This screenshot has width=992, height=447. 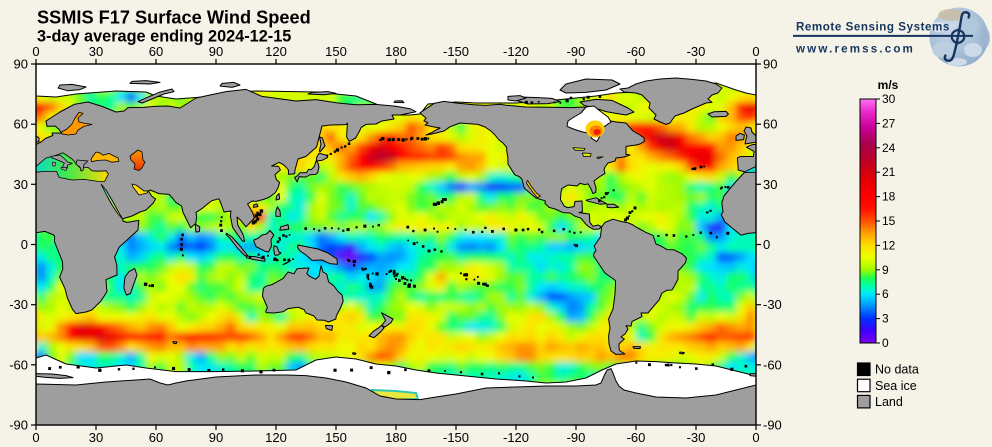 What do you see at coordinates (885, 294) in the screenshot?
I see `svg-text: 6` at bounding box center [885, 294].